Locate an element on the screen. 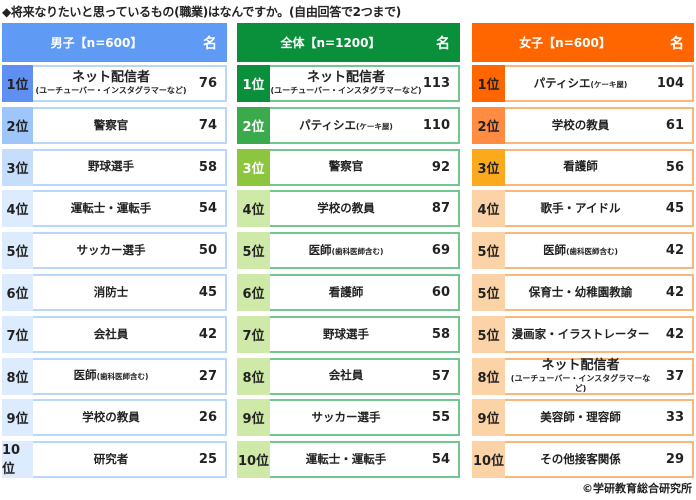 The height and width of the screenshot is (500, 696). rank-cell: 4位 is located at coordinates (488, 209).